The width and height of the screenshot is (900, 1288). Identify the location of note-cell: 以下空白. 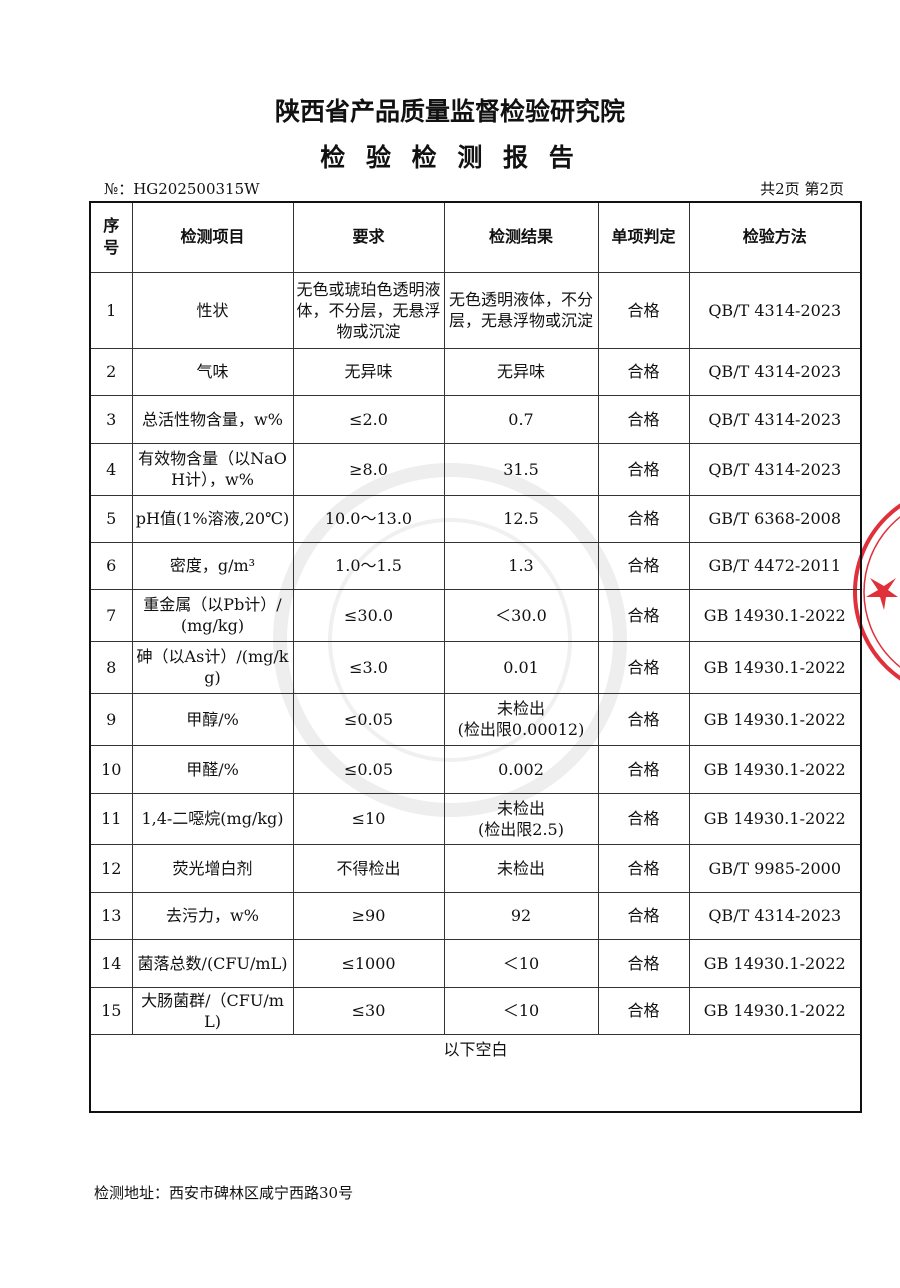
(475, 1073).